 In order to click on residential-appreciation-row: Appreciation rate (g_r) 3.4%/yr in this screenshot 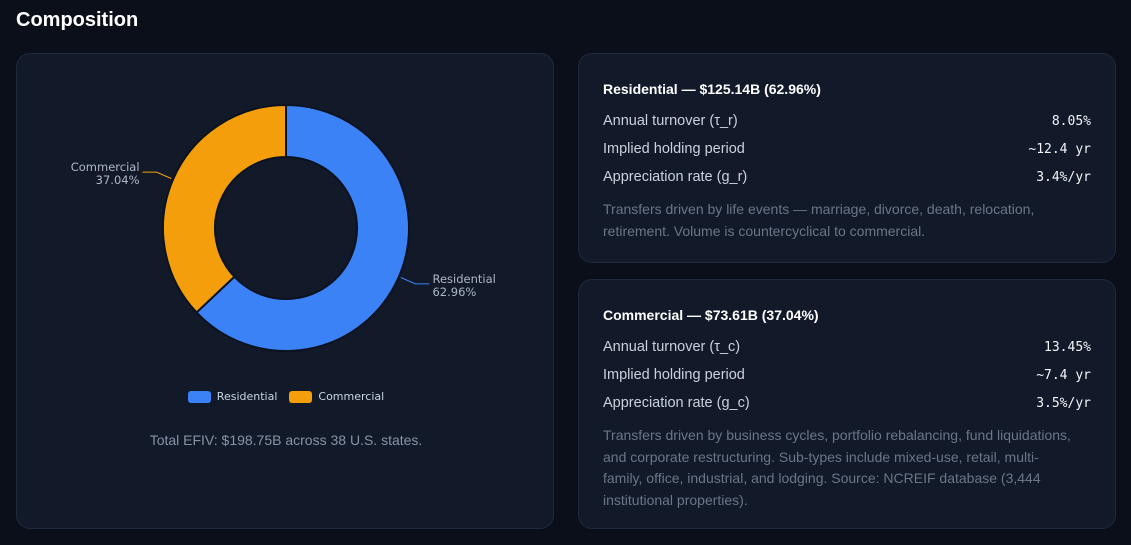, I will do `click(847, 177)`.